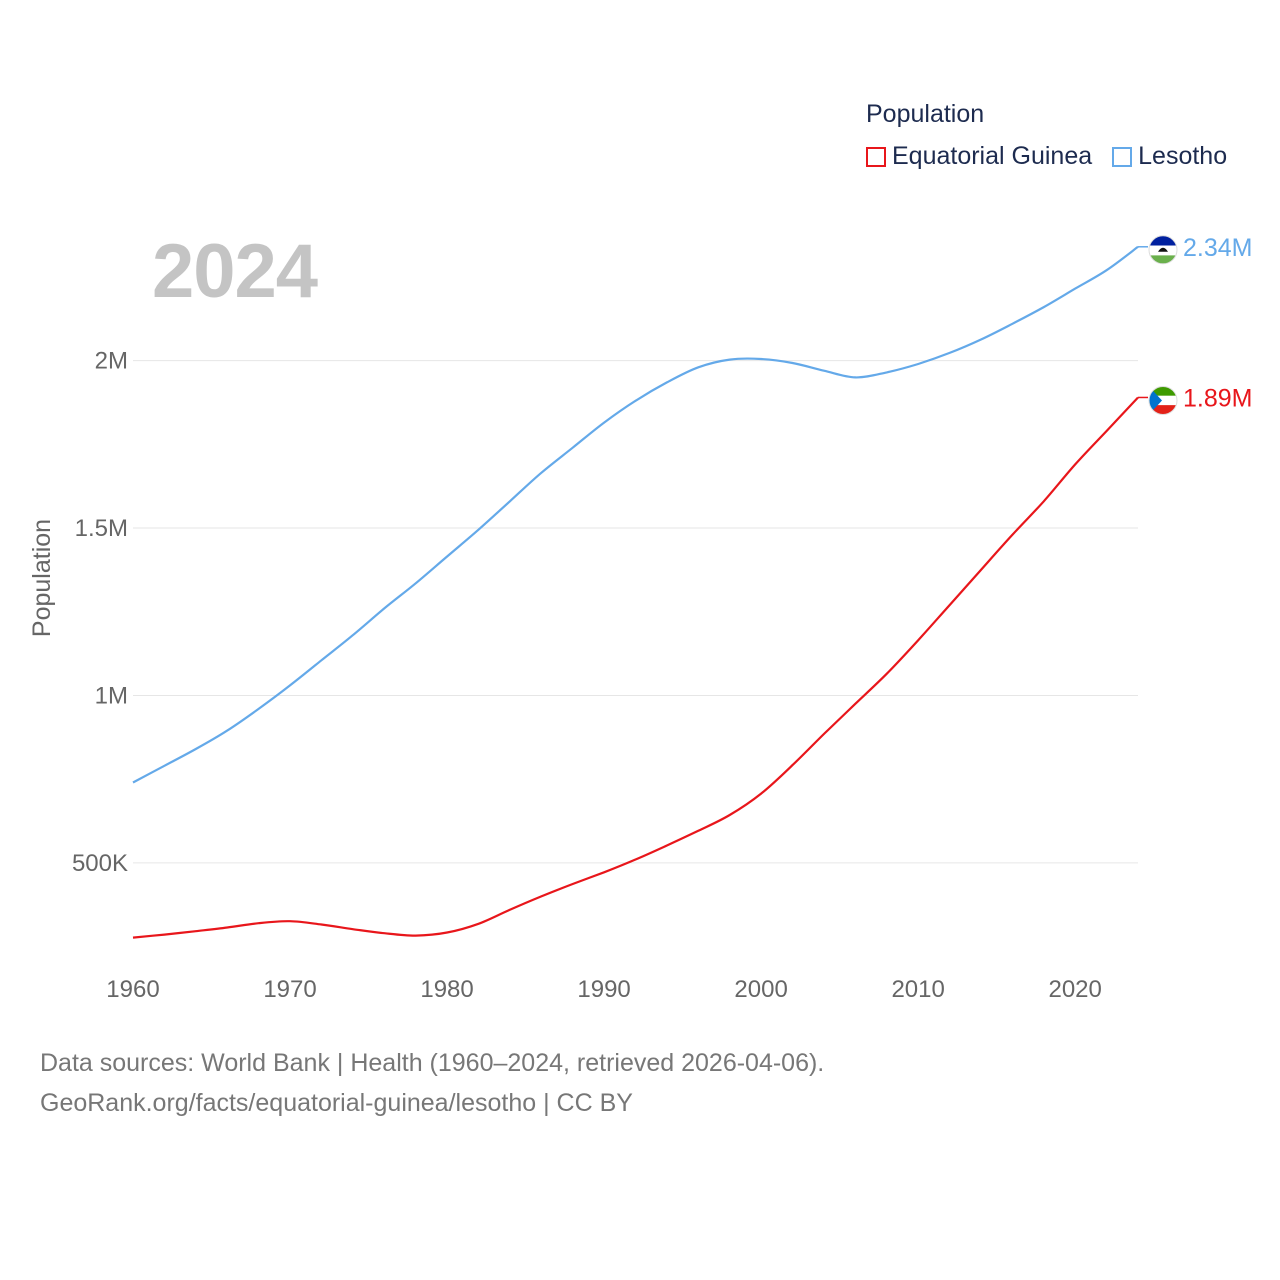  I want to click on equatorial-guinea-flag-icon, so click(1163, 400).